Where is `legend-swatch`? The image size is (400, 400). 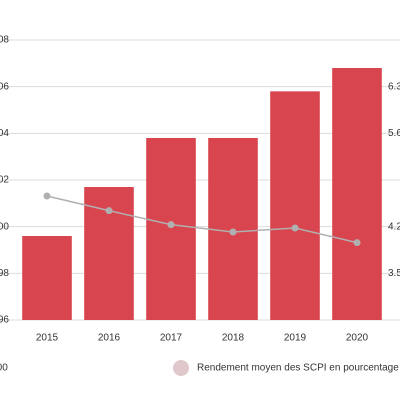
legend-swatch is located at coordinates (181, 368).